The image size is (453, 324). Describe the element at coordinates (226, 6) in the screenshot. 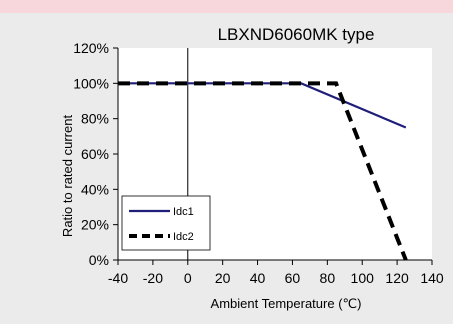

I see `top-band` at that location.